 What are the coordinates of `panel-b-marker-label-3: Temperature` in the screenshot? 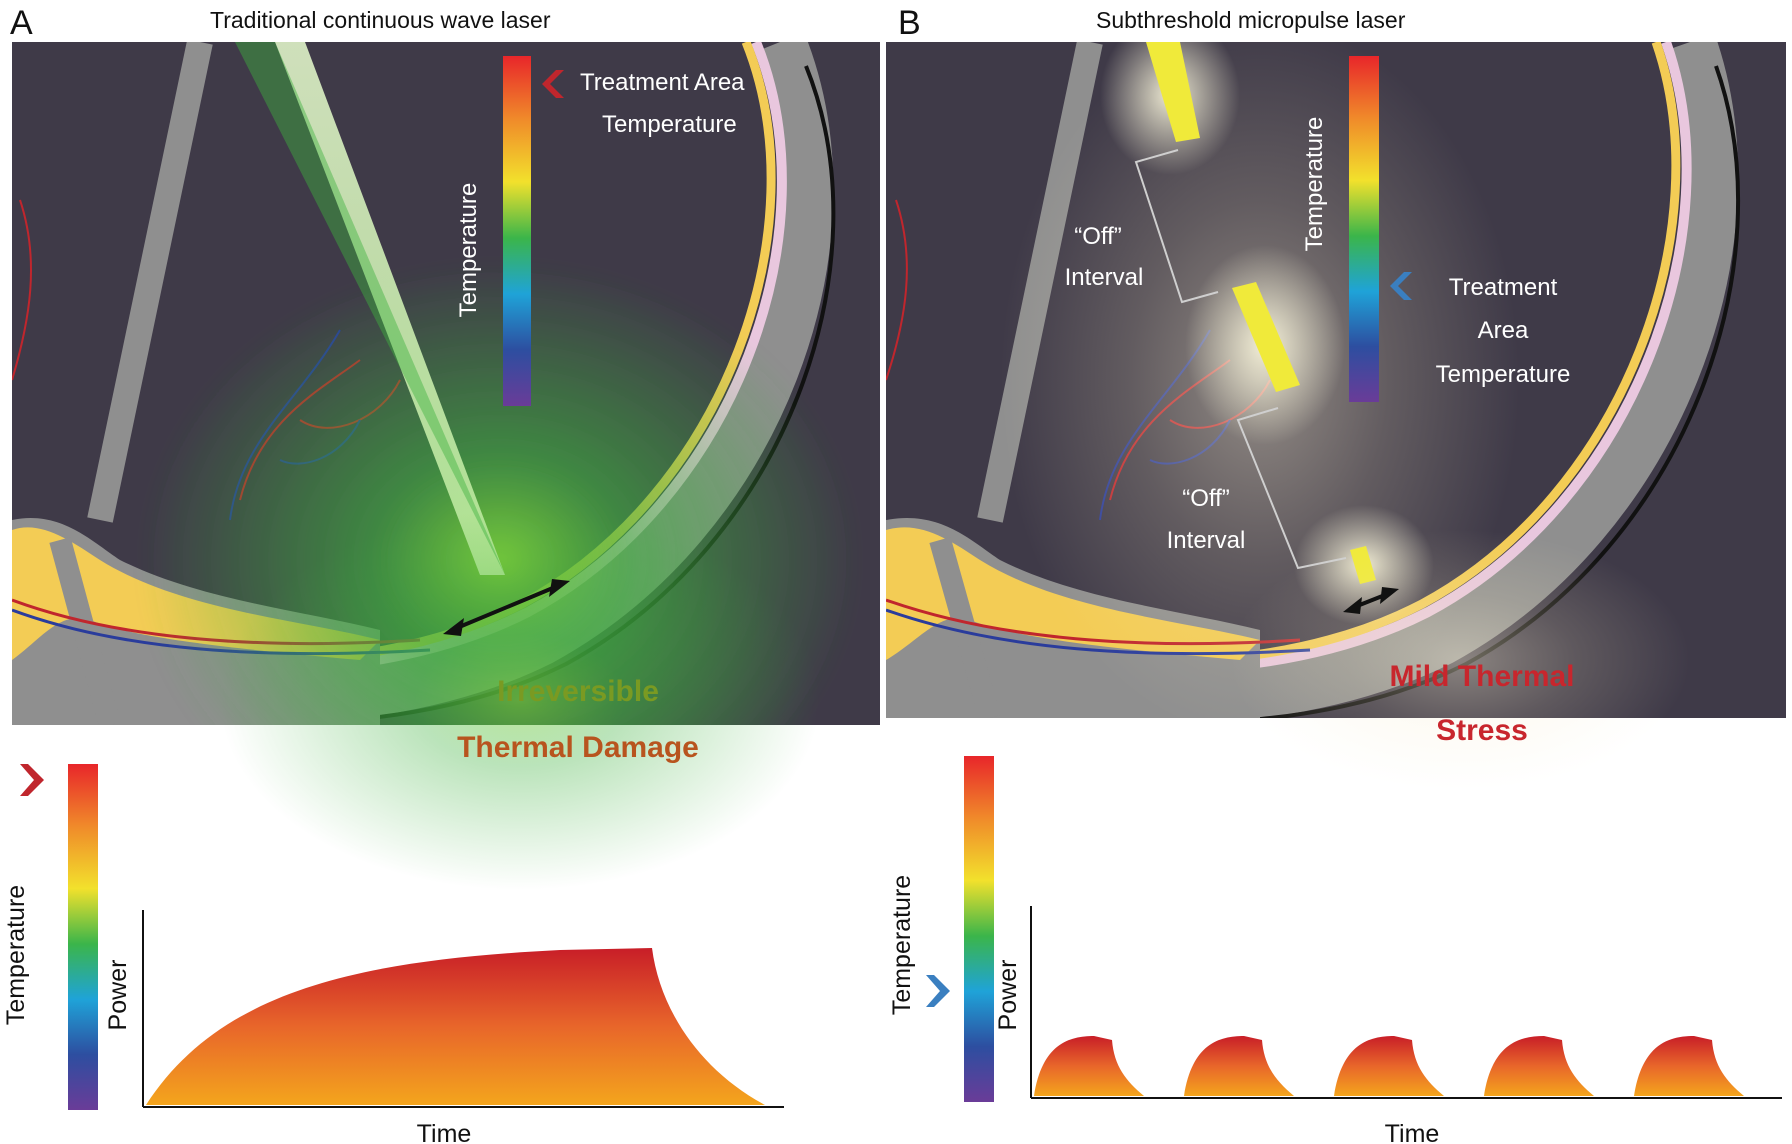 It's located at (1503, 374).